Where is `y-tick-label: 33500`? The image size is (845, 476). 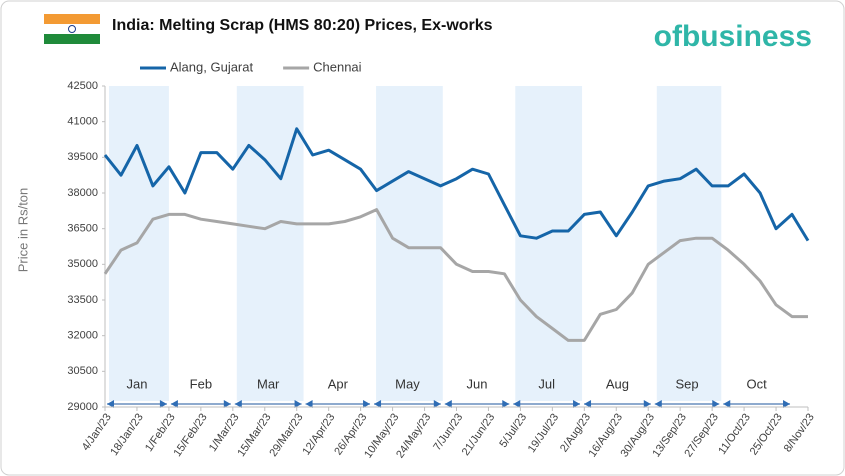
y-tick-label: 33500 is located at coordinates (82, 300).